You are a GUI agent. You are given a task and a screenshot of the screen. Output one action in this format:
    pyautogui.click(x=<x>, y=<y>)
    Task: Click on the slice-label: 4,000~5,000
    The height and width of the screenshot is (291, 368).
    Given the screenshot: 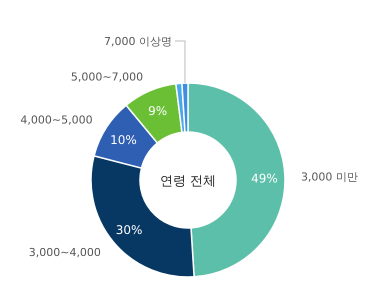 What is the action you would take?
    pyautogui.click(x=56, y=119)
    